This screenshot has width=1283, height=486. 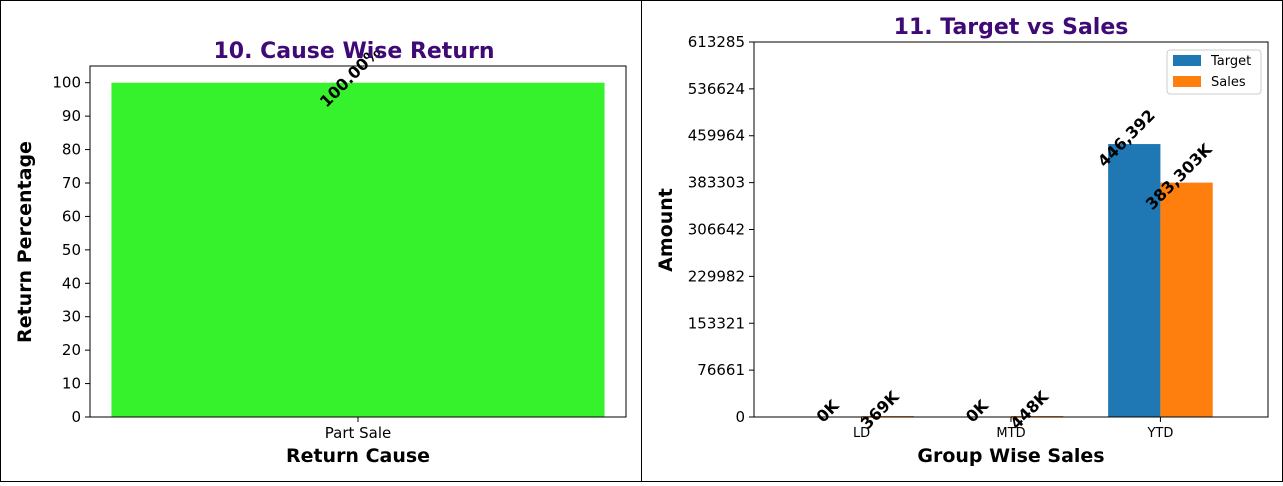 I want to click on target-sales-y-tick-label: 536624, so click(x=716, y=89).